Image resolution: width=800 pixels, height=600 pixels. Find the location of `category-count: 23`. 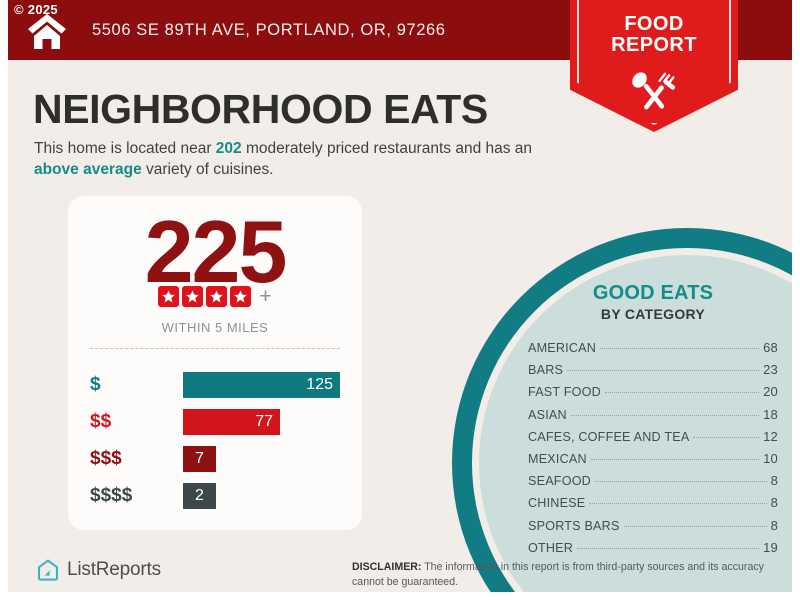

category-count: 23 is located at coordinates (770, 370).